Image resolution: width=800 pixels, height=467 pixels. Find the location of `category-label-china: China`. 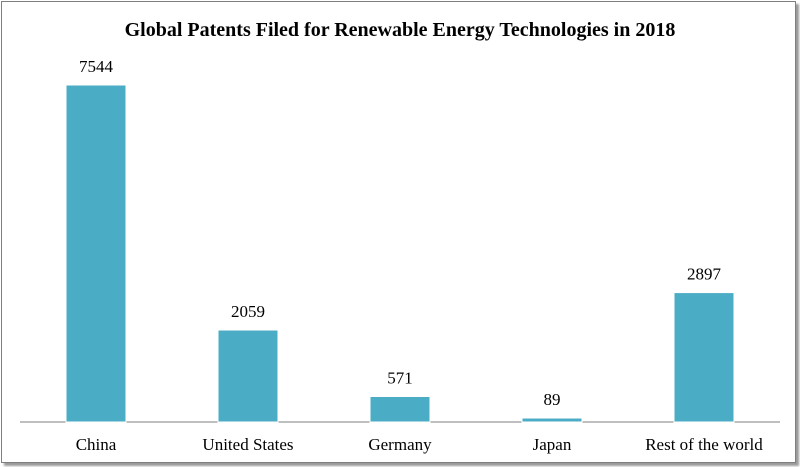

category-label-china: China is located at coordinates (96, 444).